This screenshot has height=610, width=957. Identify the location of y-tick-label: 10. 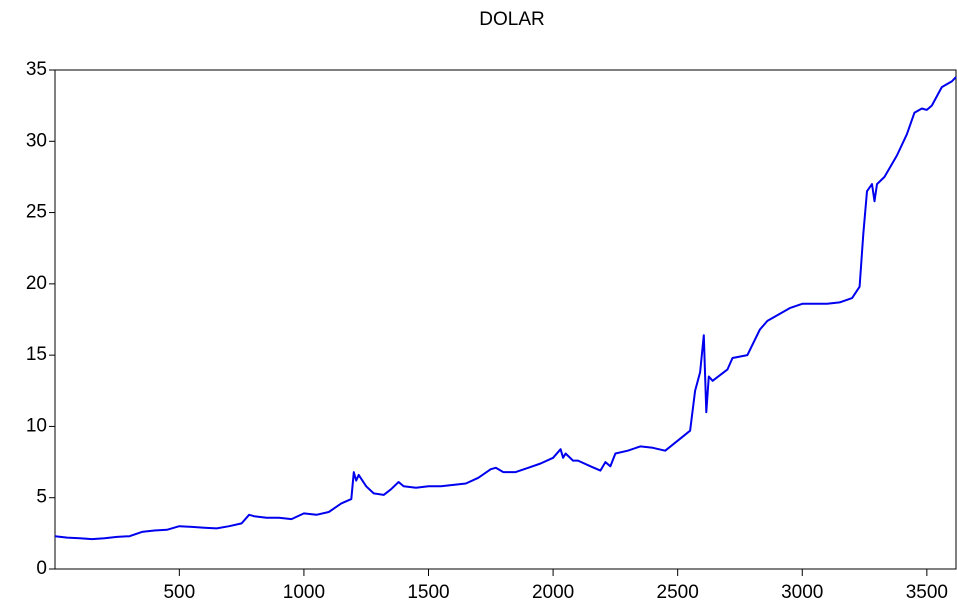
(36, 425).